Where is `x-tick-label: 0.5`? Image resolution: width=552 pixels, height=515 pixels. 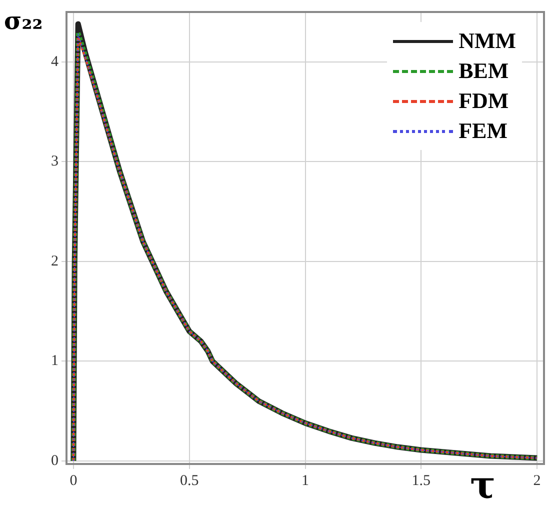 x-tick-label: 0.5 is located at coordinates (189, 480).